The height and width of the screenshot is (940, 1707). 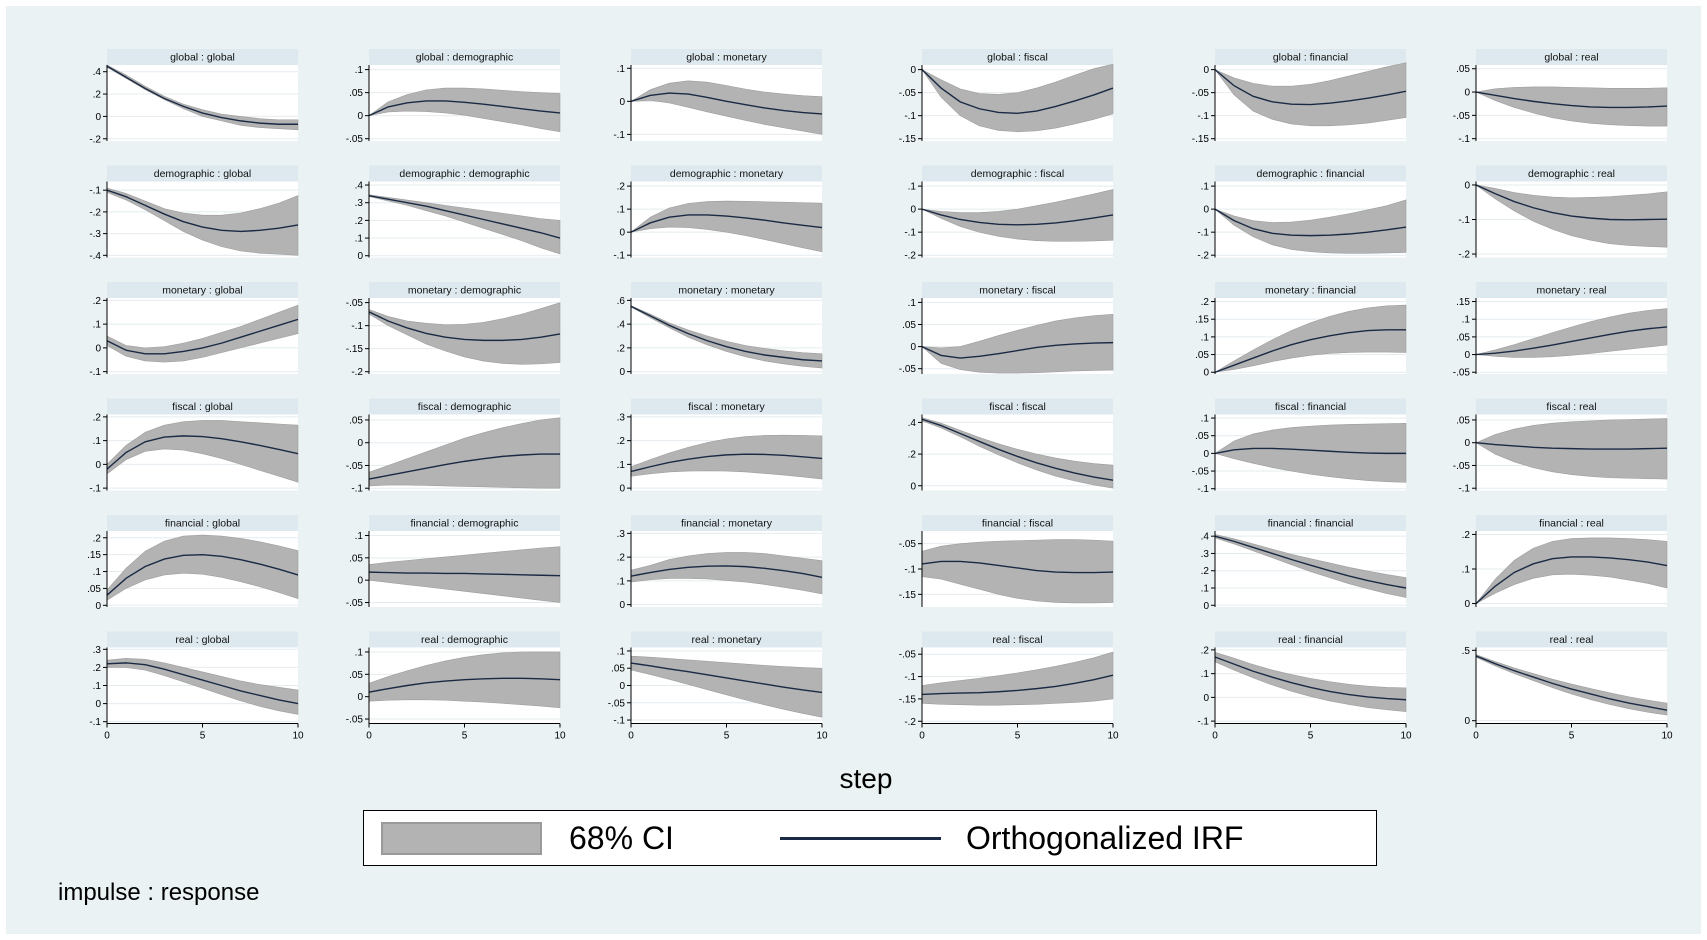 I want to click on irf-panel: monetary : fiscal .1 .05 0 -.05, so click(x=1006, y=328).